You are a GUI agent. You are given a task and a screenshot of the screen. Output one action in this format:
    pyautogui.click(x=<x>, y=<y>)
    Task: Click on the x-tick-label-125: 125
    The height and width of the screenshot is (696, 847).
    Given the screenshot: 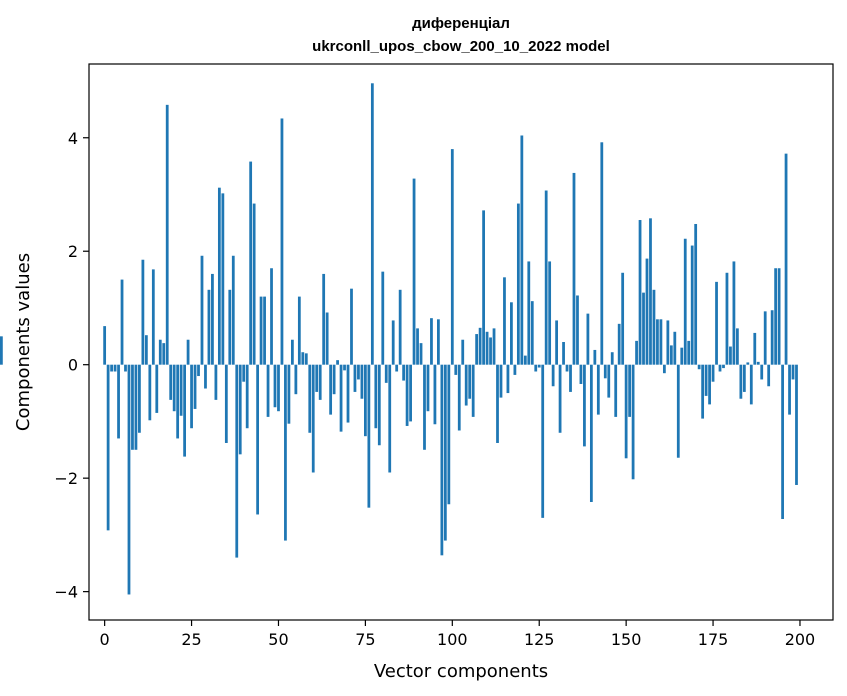 What is the action you would take?
    pyautogui.click(x=539, y=639)
    